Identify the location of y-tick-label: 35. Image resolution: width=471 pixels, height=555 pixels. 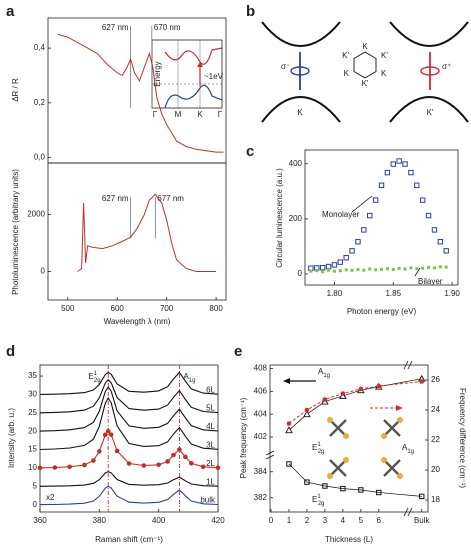
(32, 375).